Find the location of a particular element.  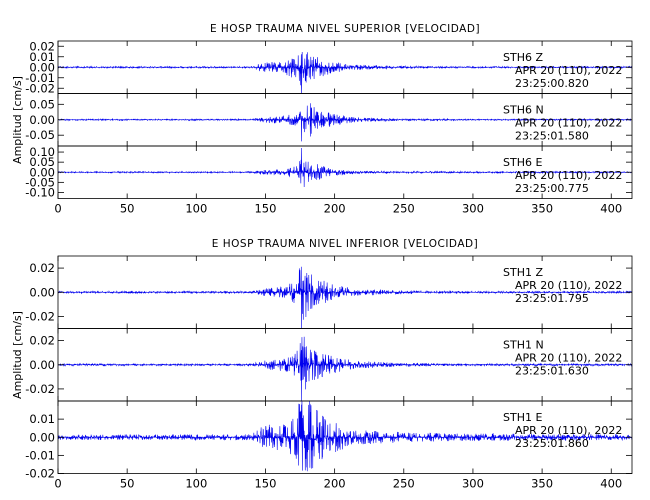

y-axis-label-superior: Amplitud [cm/s] is located at coordinates (17, 120).